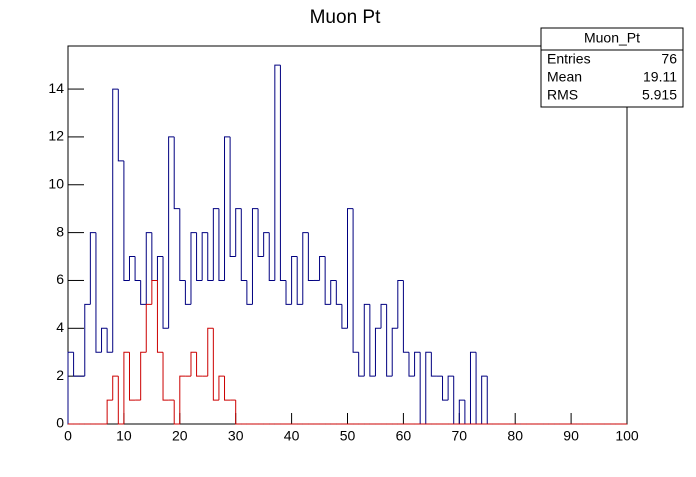 The image size is (696, 477). What do you see at coordinates (515, 436) in the screenshot?
I see `x-tick-label: 80` at bounding box center [515, 436].